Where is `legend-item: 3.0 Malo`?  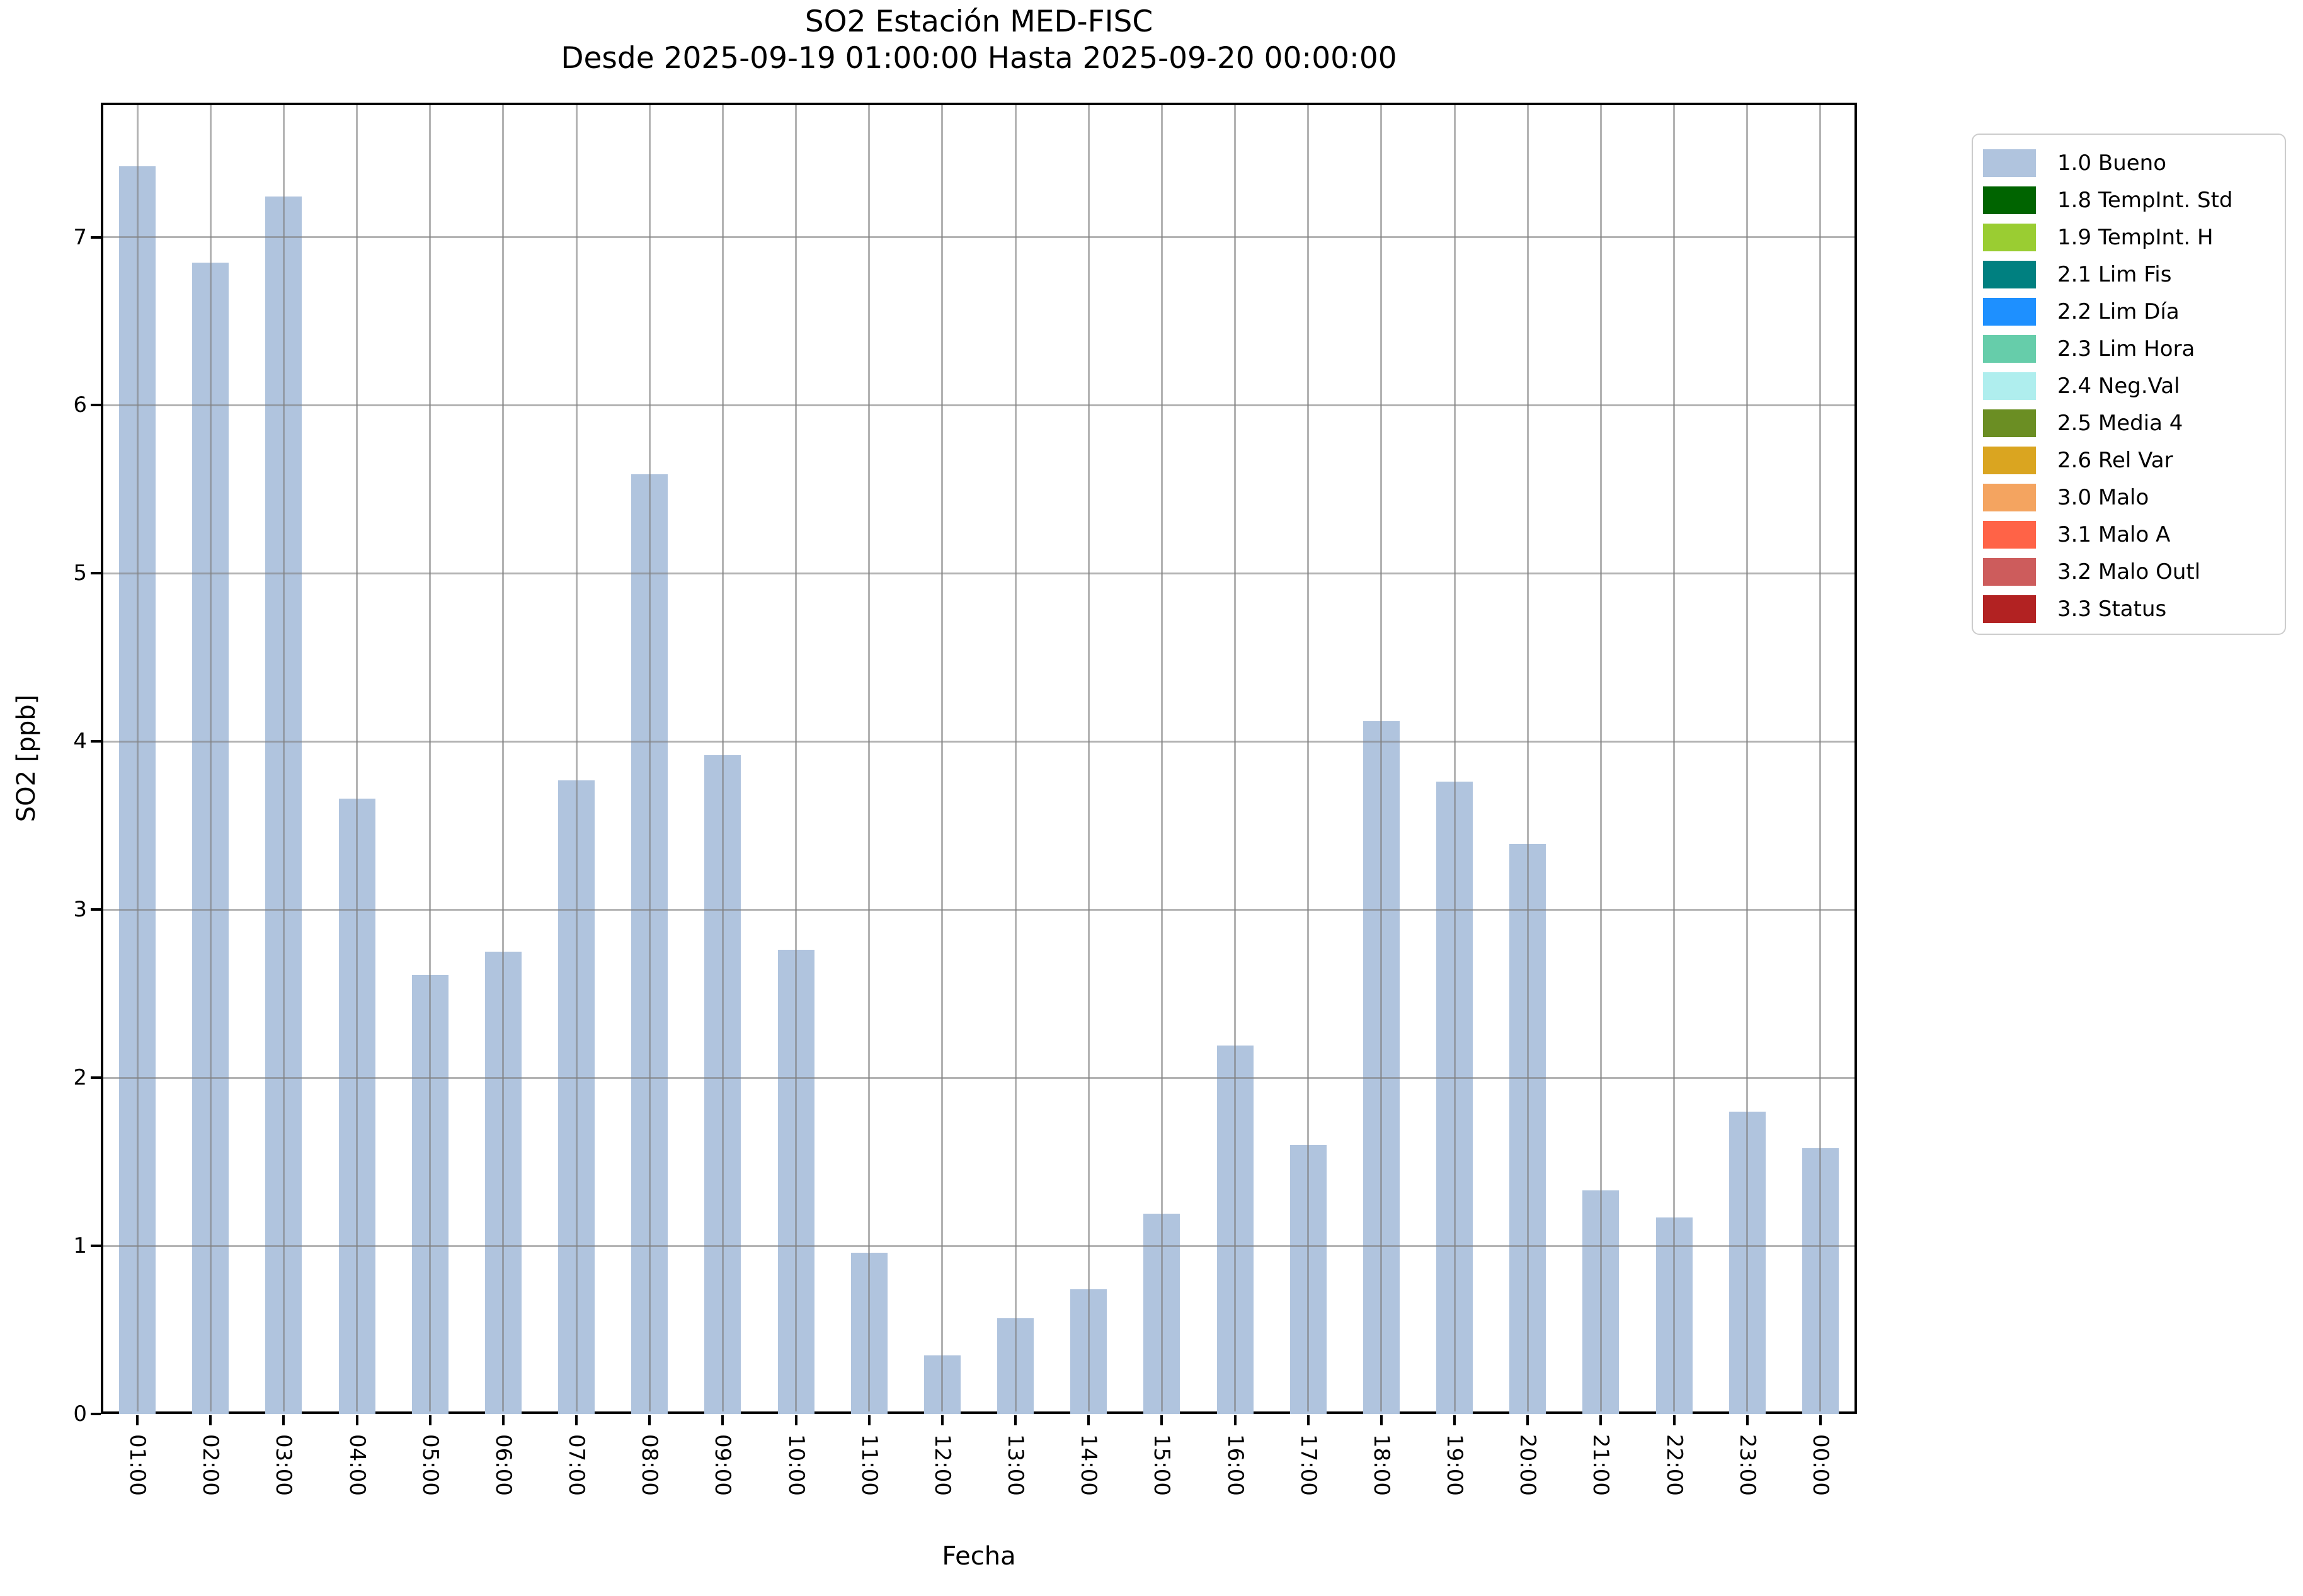
legend-item: 3.0 Malo is located at coordinates (2129, 497).